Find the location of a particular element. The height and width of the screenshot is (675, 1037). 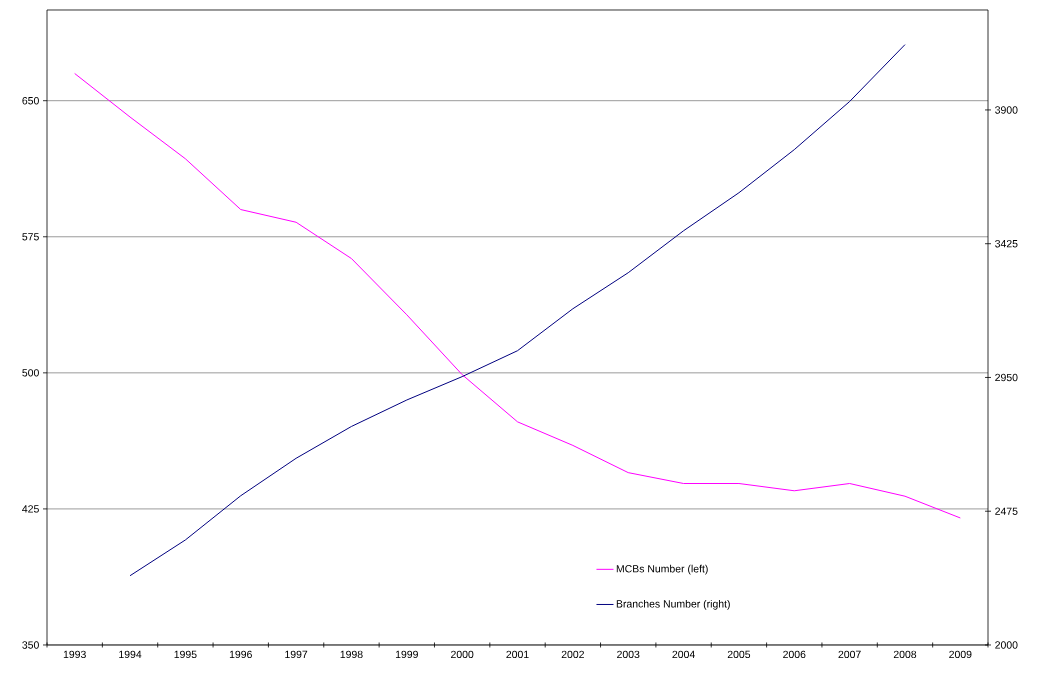

x-tick-label: 2009 is located at coordinates (960, 654).